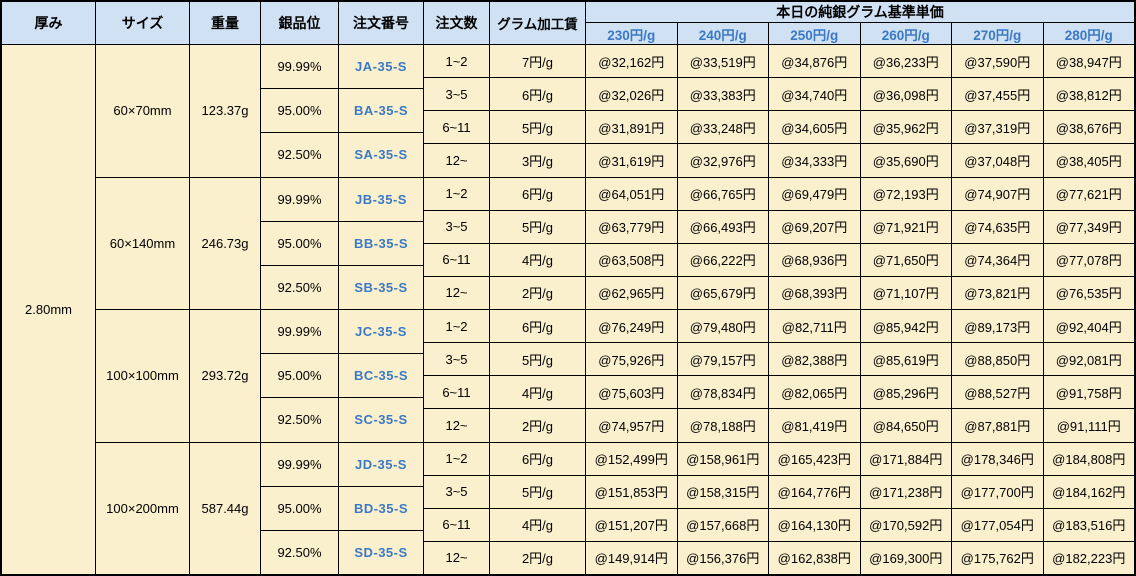 This screenshot has height=576, width=1136. Describe the element at coordinates (381, 552) in the screenshot. I see `order-number-cell: SD-35-S` at that location.